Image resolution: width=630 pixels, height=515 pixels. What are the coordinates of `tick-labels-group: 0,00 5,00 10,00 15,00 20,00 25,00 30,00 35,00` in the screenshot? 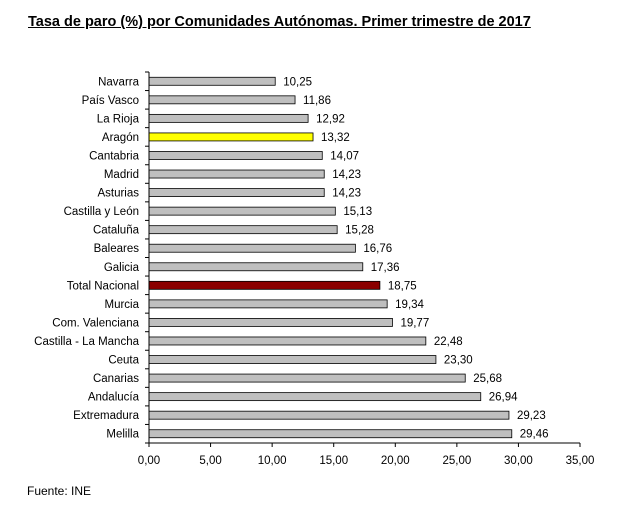 It's located at (366, 461).